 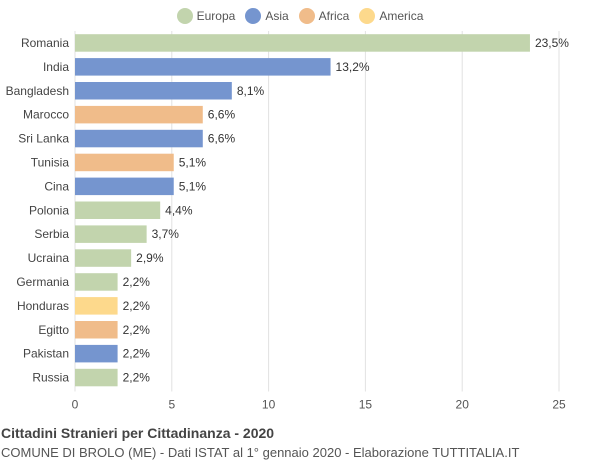 What do you see at coordinates (559, 405) in the screenshot?
I see `x-tick-label-5: 25` at bounding box center [559, 405].